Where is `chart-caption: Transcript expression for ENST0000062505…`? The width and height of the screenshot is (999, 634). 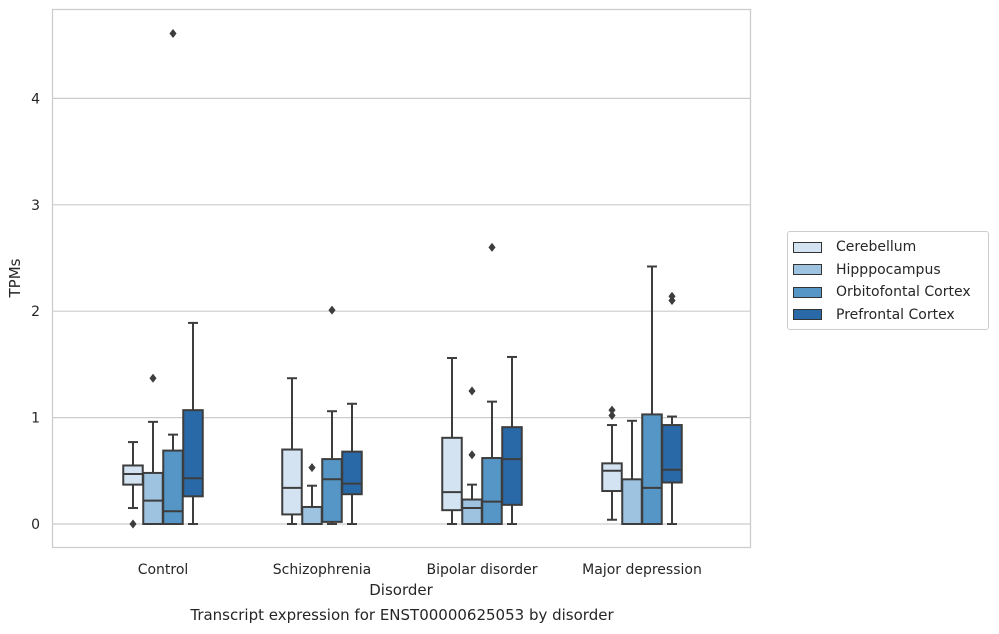 chart-caption: Transcript expression for ENST0000062505… is located at coordinates (402, 615).